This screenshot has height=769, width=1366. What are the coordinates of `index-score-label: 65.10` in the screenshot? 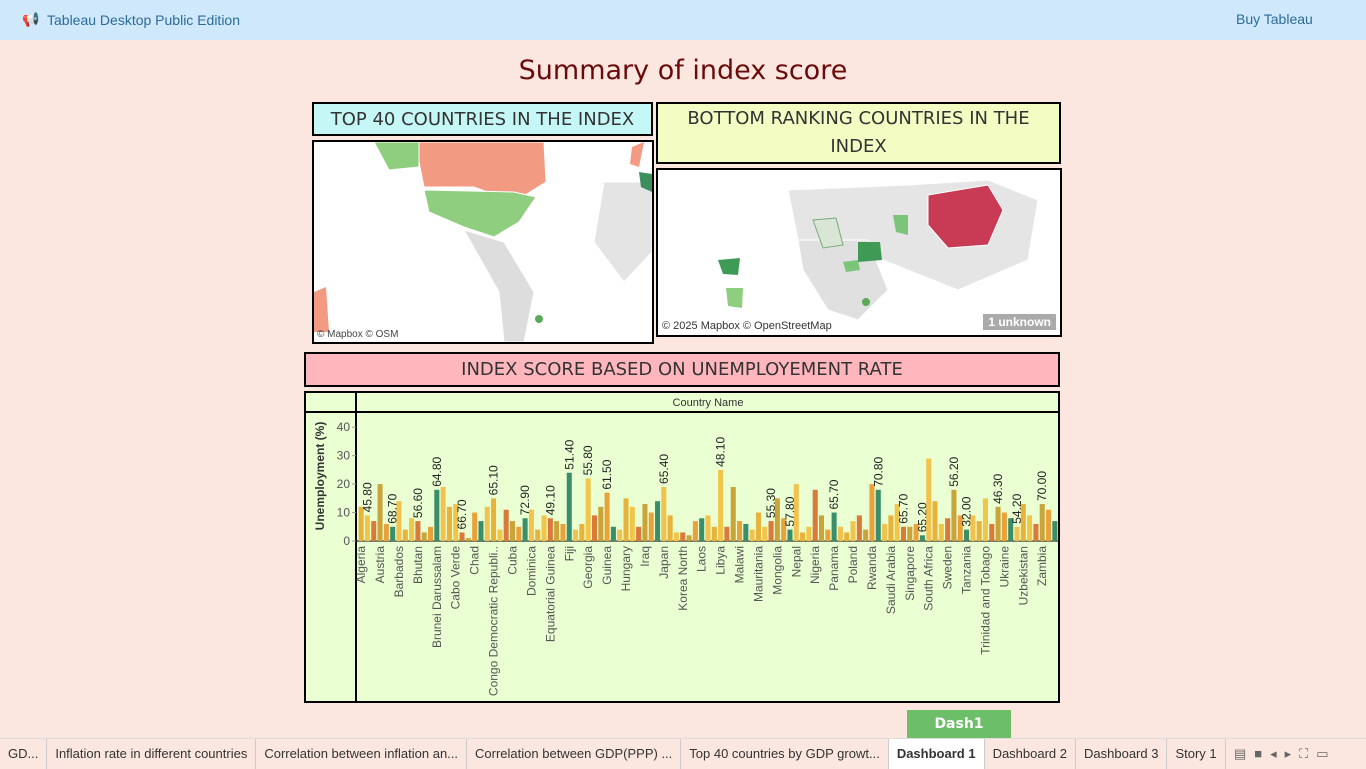 It's located at (494, 480).